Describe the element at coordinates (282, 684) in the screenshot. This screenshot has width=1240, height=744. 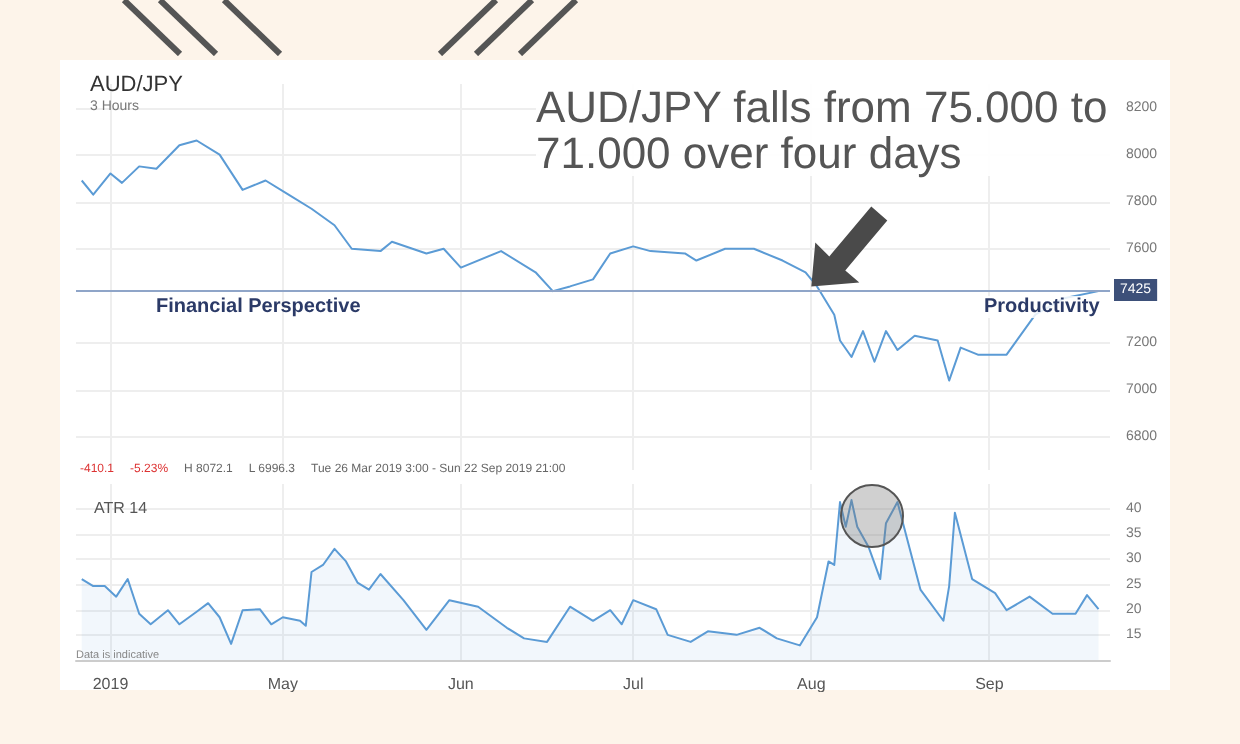
I see `x-tick-label: May` at that location.